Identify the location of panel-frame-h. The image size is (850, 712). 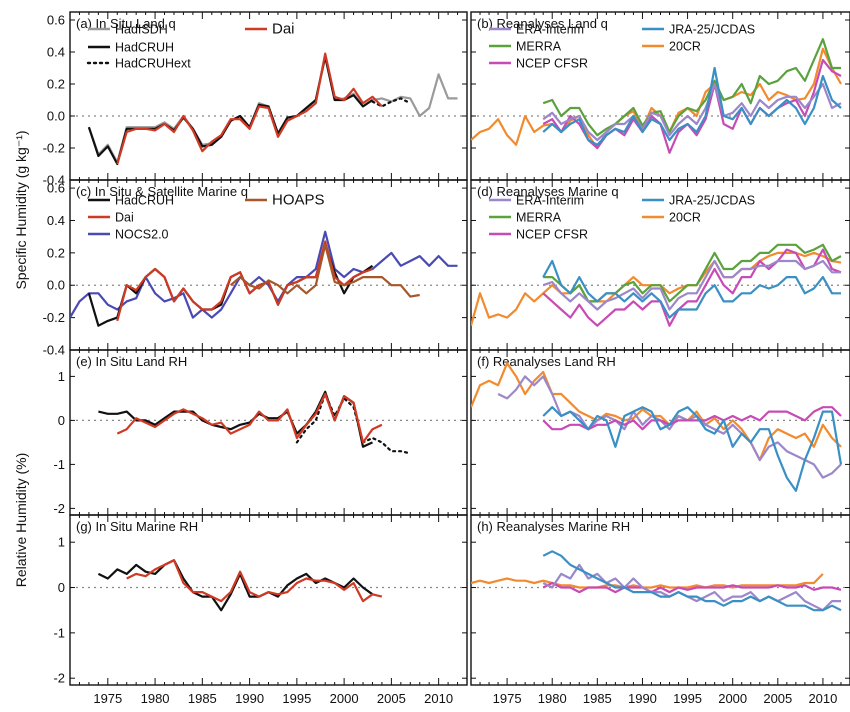
(660, 600).